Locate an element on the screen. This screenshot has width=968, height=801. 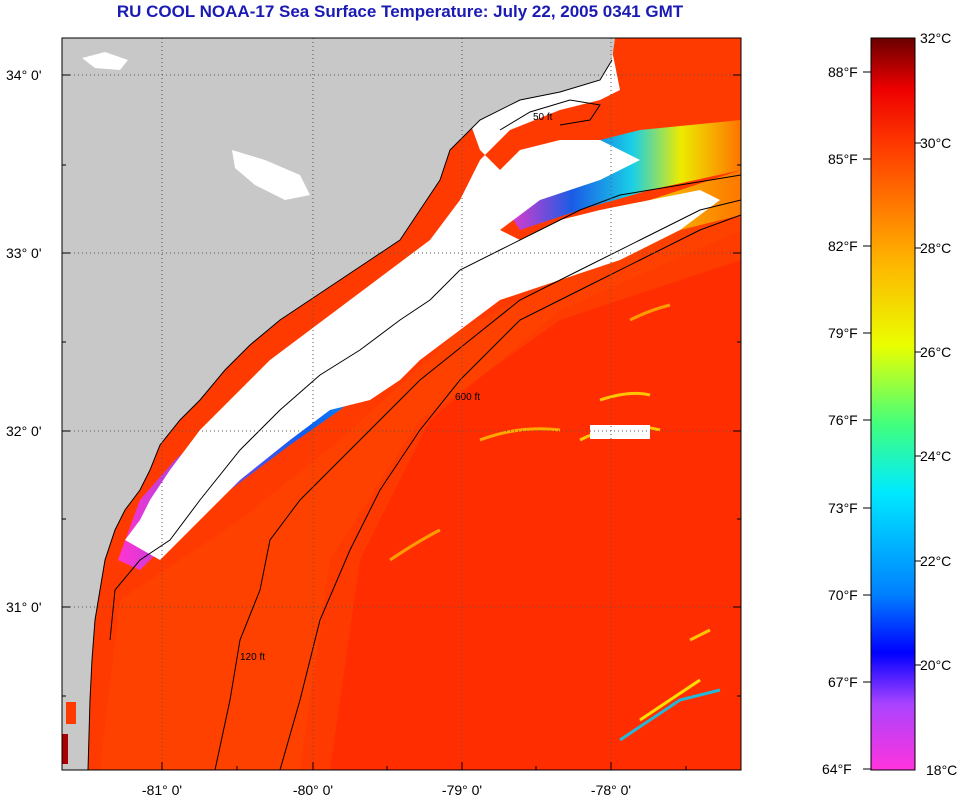
lon-label-80: -80° 0' is located at coordinates (313, 790).